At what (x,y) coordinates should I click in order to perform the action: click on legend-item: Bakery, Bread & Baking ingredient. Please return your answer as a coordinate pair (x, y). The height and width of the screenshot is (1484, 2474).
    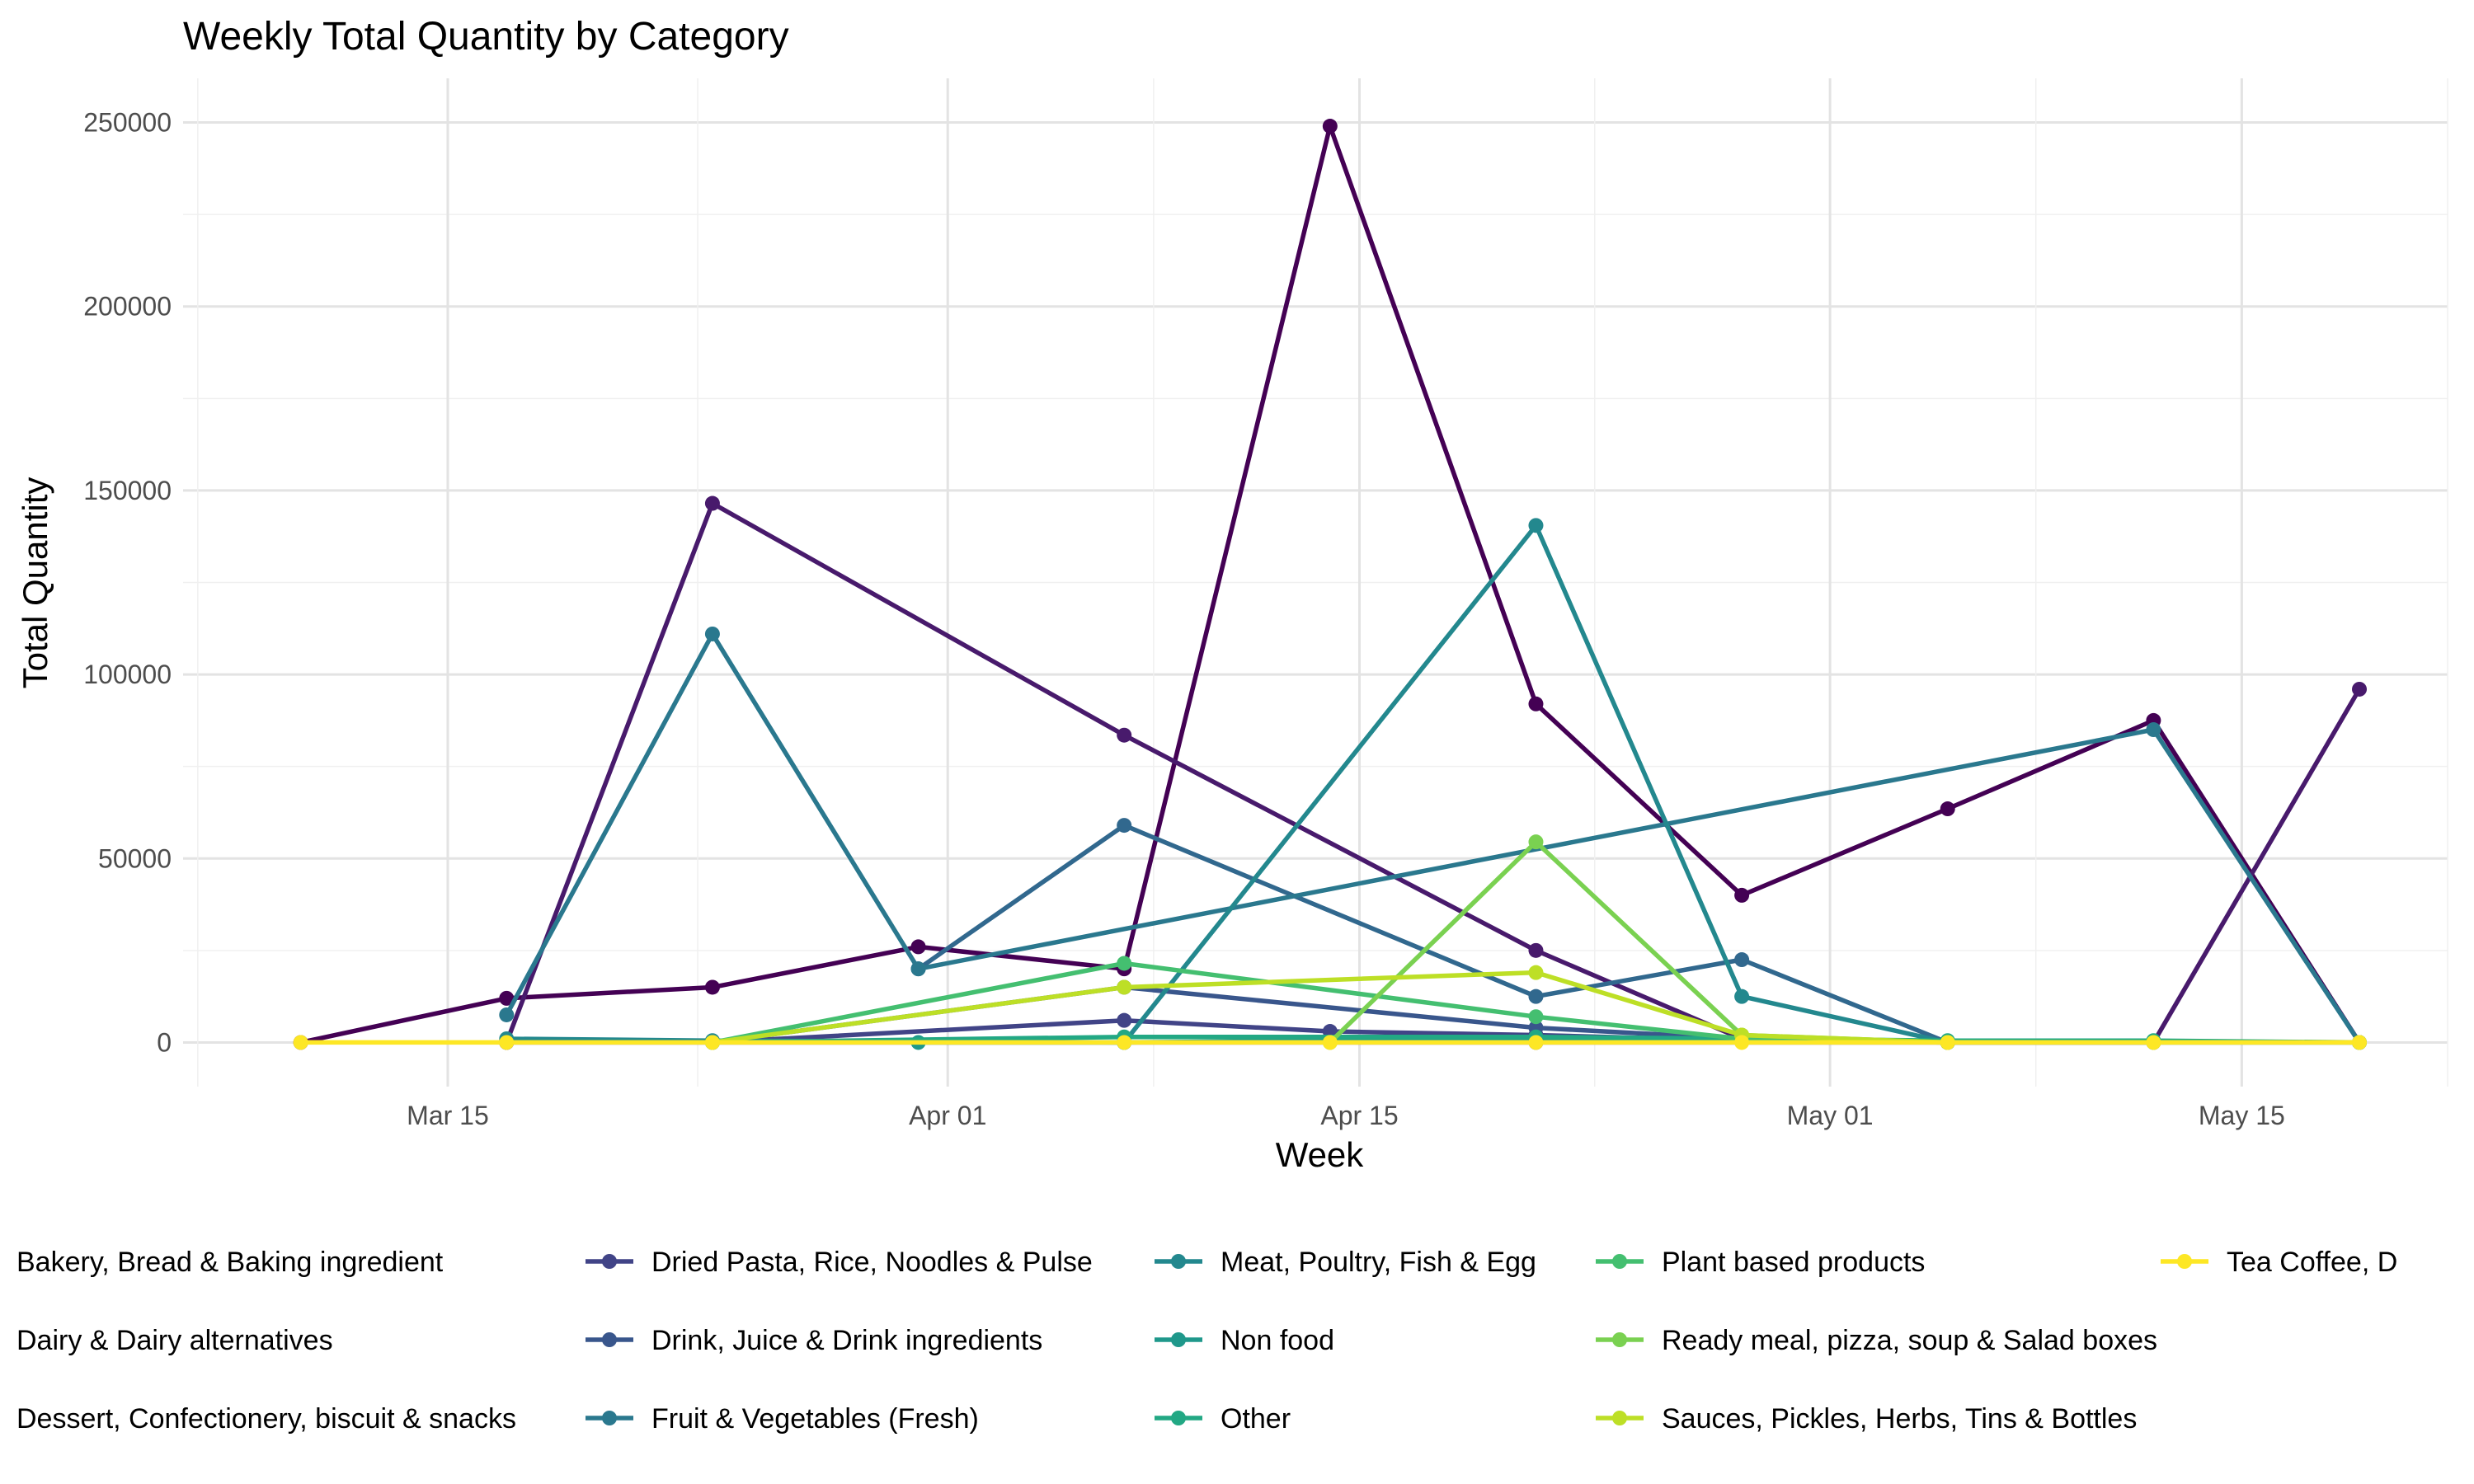
    Looking at the image, I should click on (230, 1262).